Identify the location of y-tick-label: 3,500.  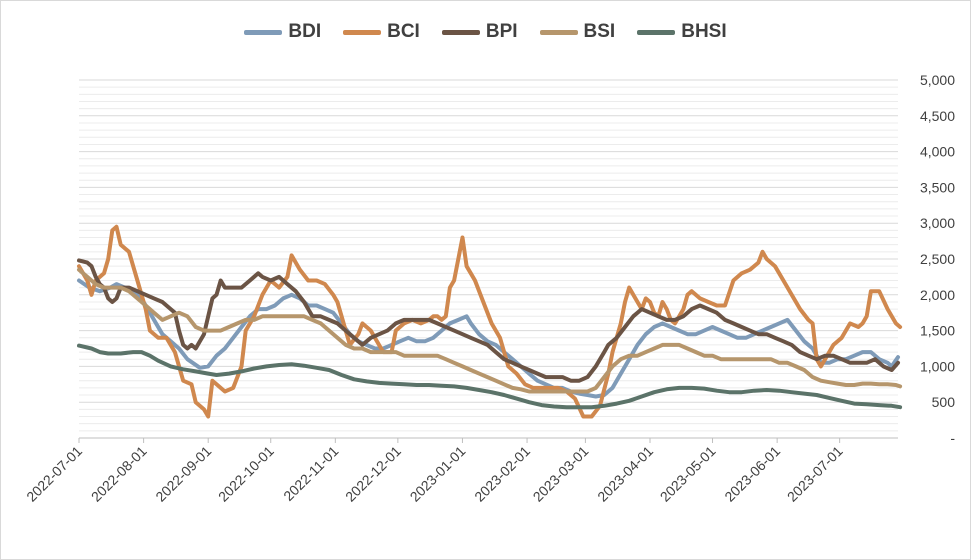
(937, 187).